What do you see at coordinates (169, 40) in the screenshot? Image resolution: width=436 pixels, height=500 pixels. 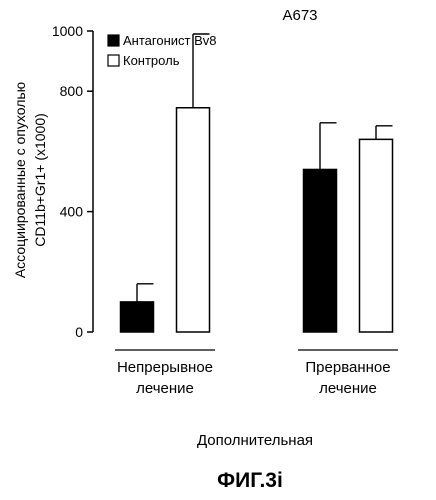 I see `legend-label-antagonist: Антагонист Bv8` at bounding box center [169, 40].